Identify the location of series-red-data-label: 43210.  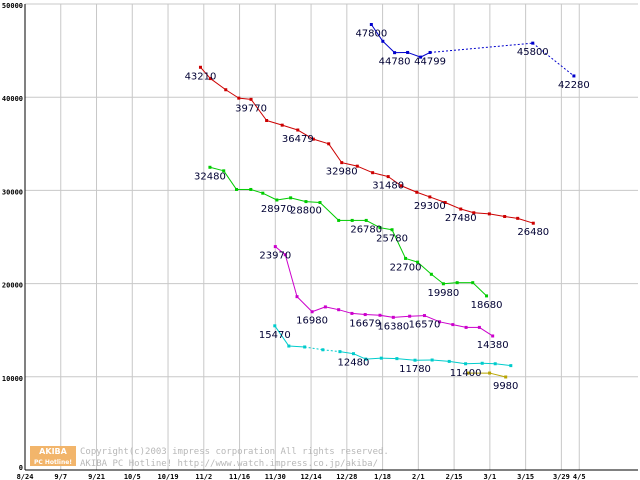
(201, 76).